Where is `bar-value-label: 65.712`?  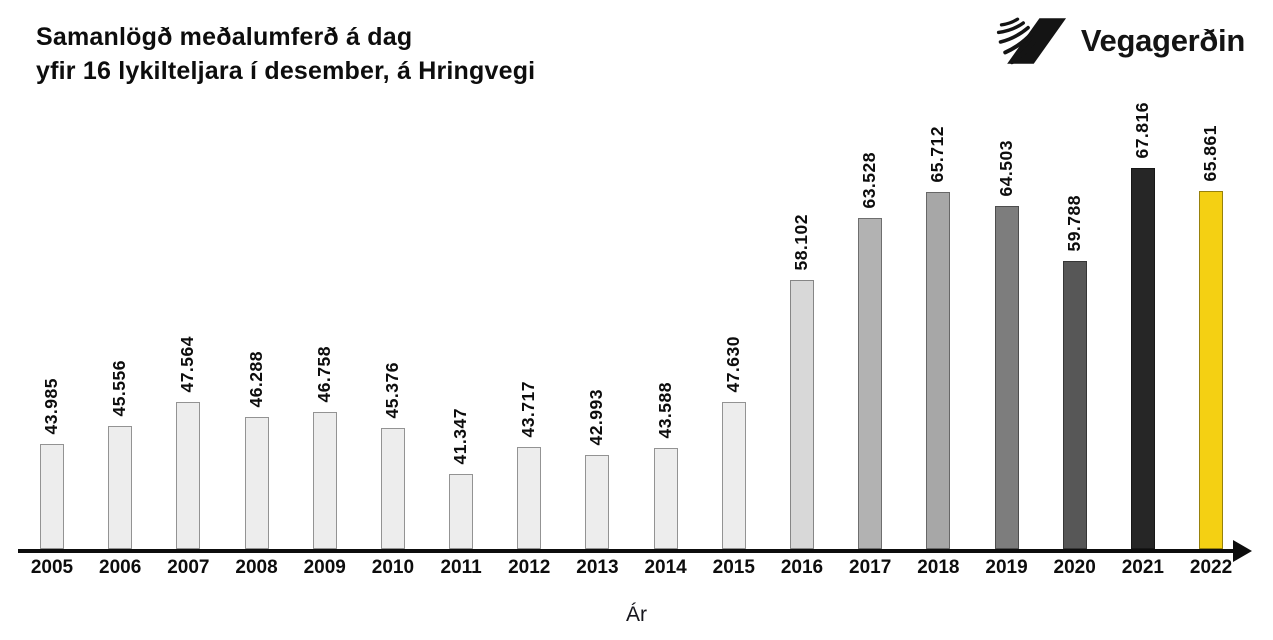
bar-value-label: 65.712 is located at coordinates (937, 154).